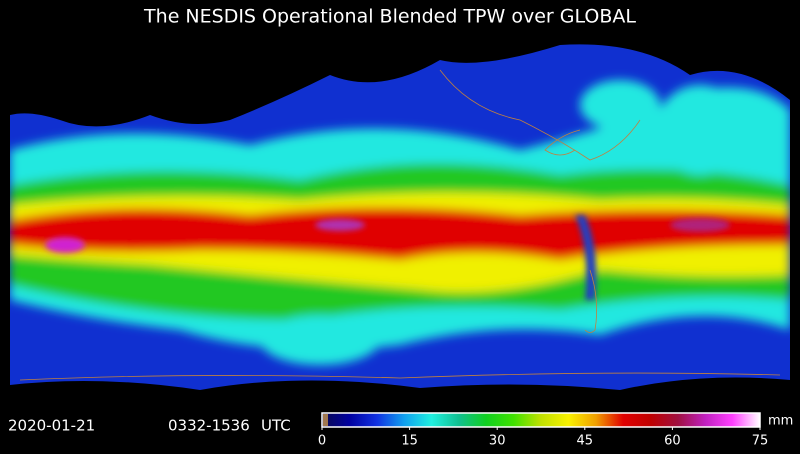 This screenshot has width=800, height=454. What do you see at coordinates (322, 441) in the screenshot?
I see `colorbar-tick-label: 0` at bounding box center [322, 441].